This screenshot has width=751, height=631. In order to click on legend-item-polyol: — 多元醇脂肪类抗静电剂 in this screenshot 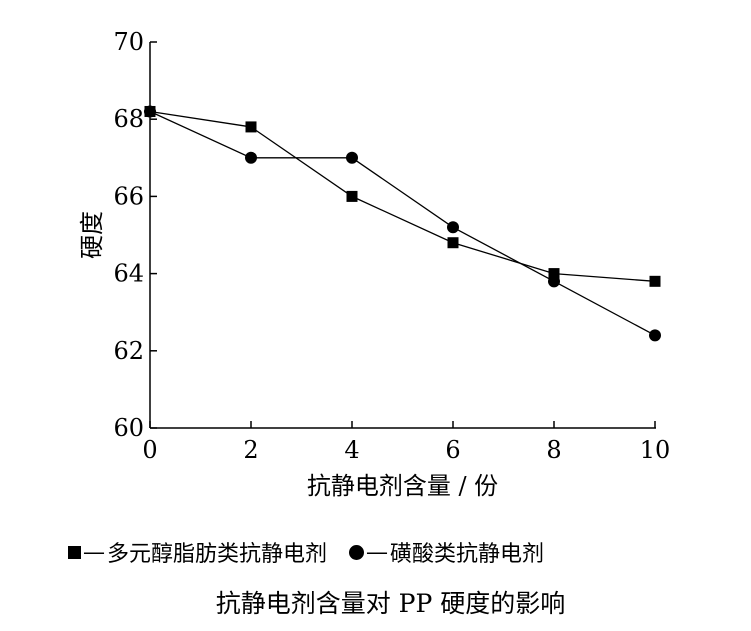, I will do `click(197, 552)`.